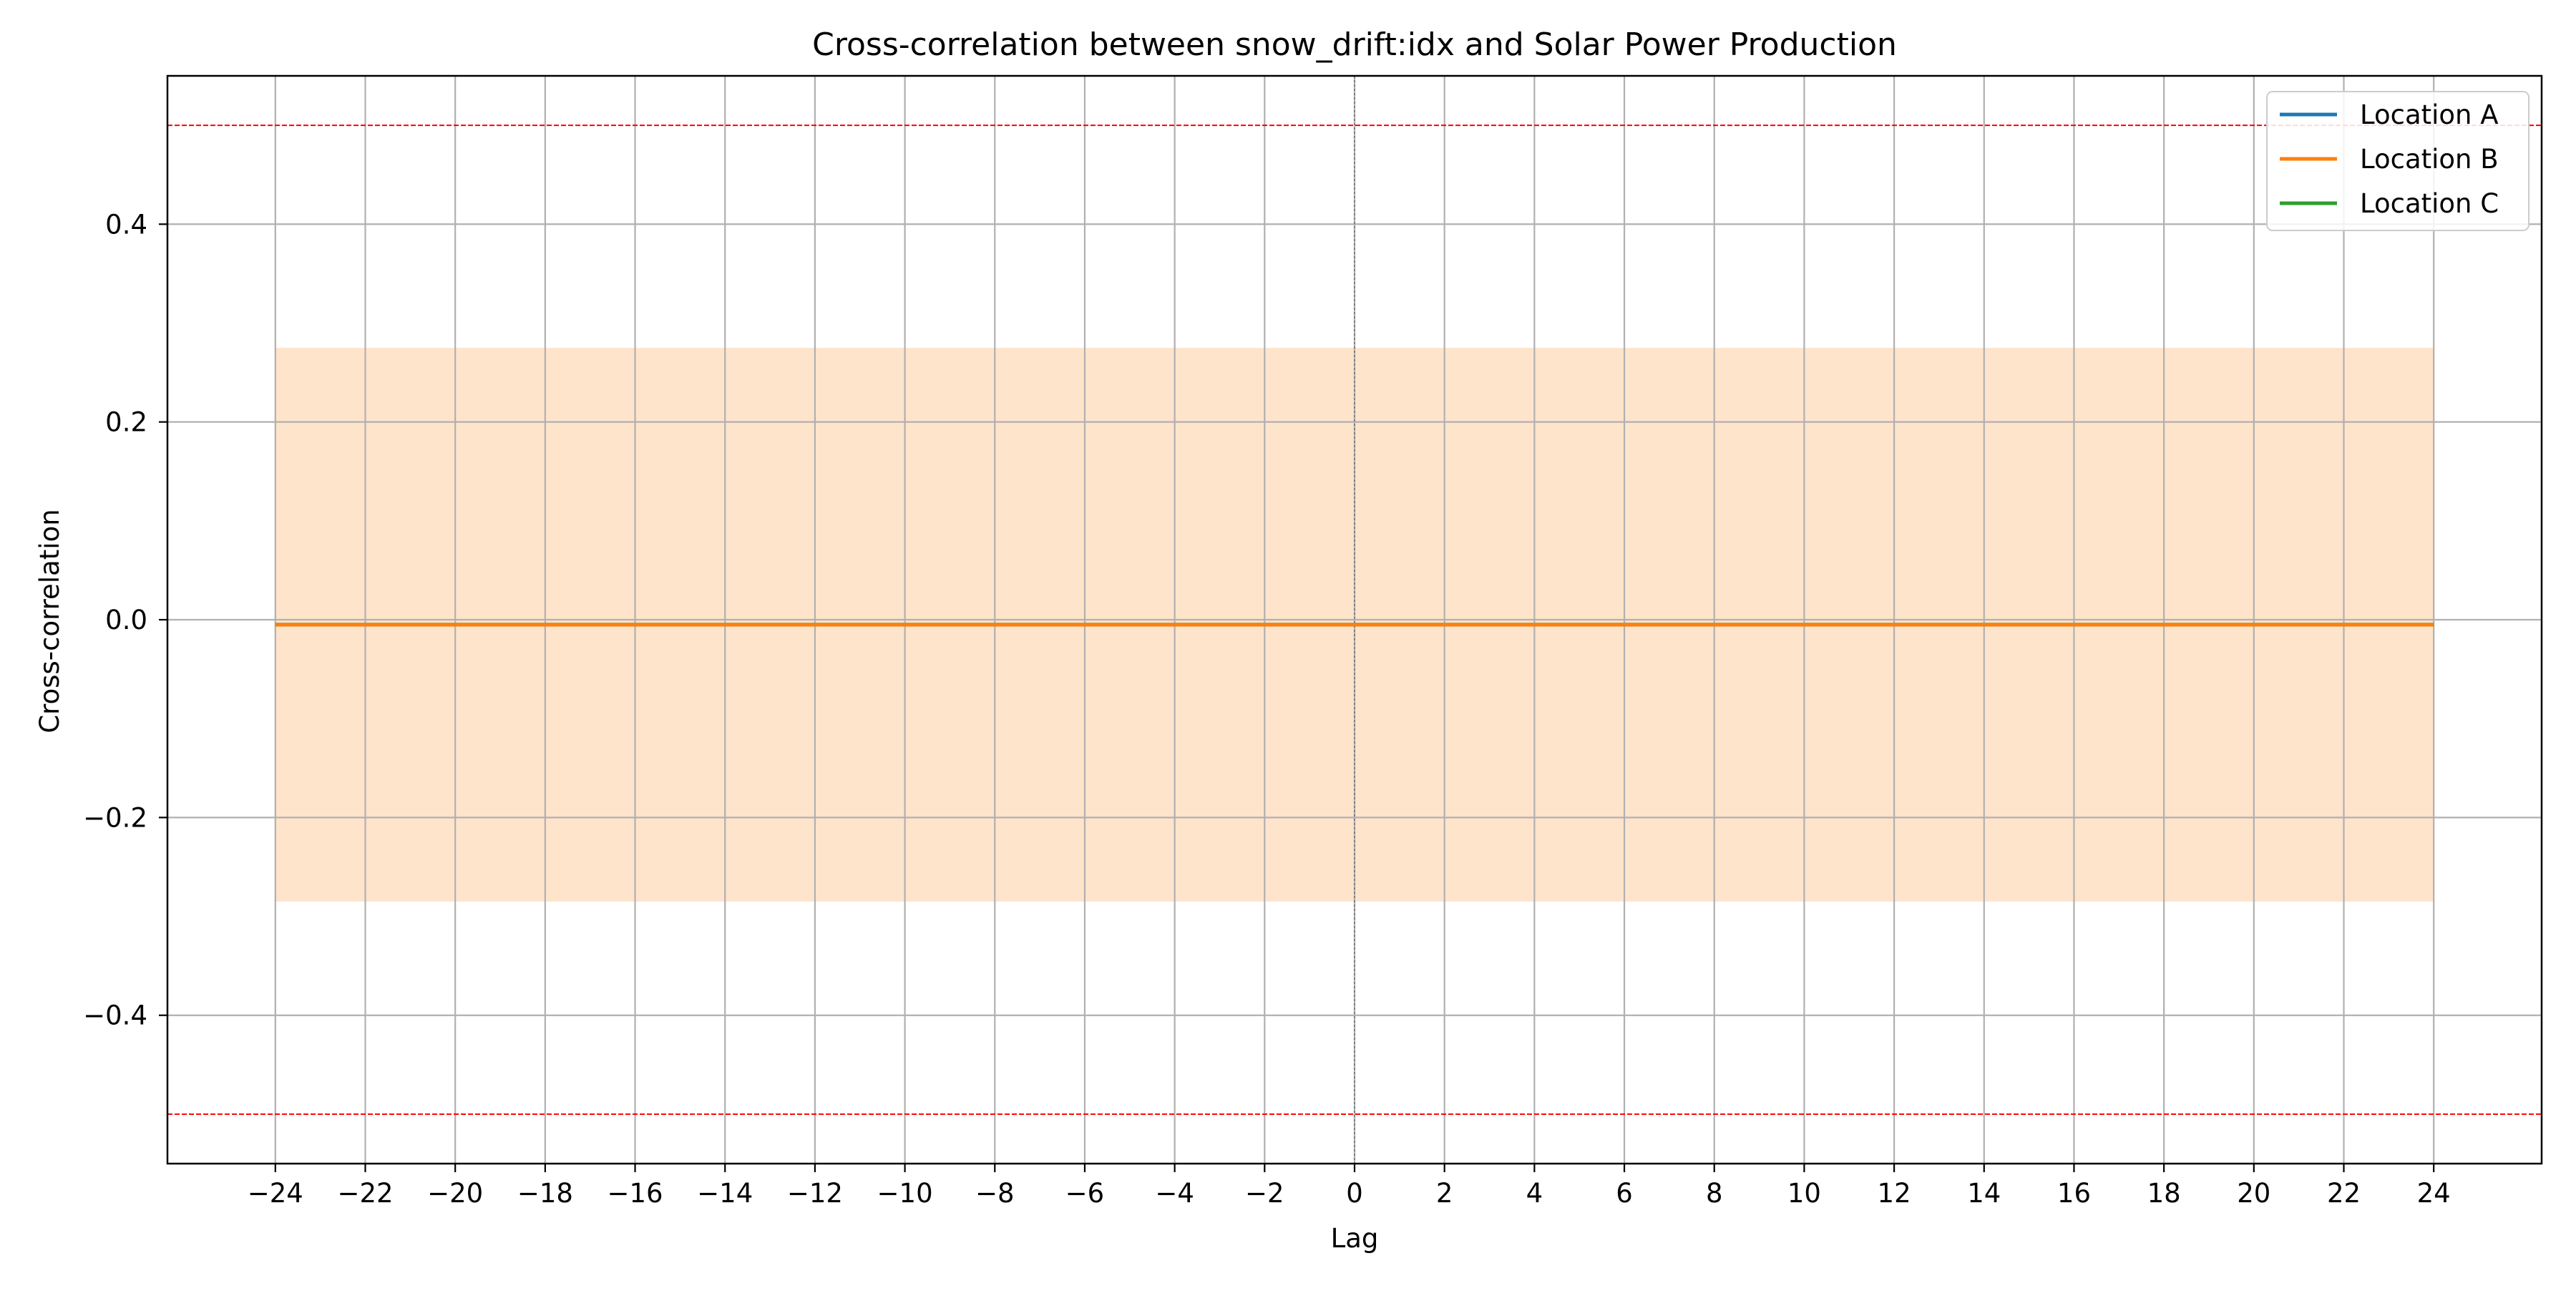  What do you see at coordinates (455, 1193) in the screenshot?
I see `x-tick-label: −20` at bounding box center [455, 1193].